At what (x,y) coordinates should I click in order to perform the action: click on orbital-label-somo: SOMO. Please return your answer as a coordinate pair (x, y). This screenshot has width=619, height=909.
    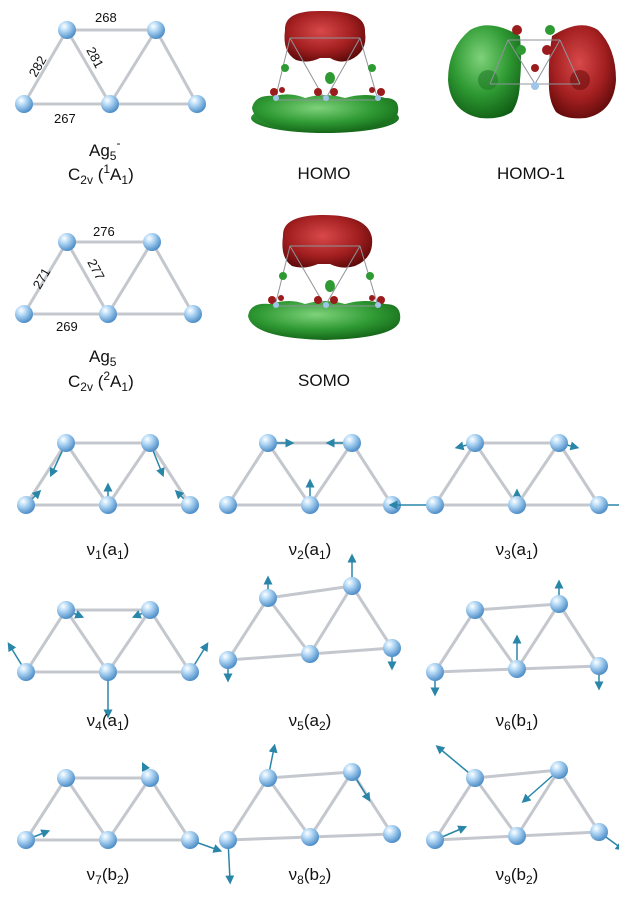
    Looking at the image, I should click on (324, 380).